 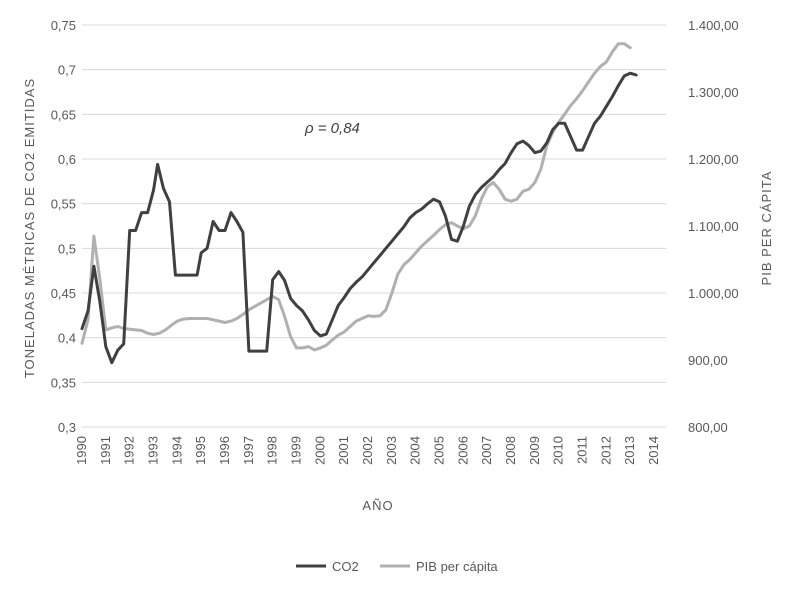 I want to click on x-tick-label: 1996, so click(x=224, y=450).